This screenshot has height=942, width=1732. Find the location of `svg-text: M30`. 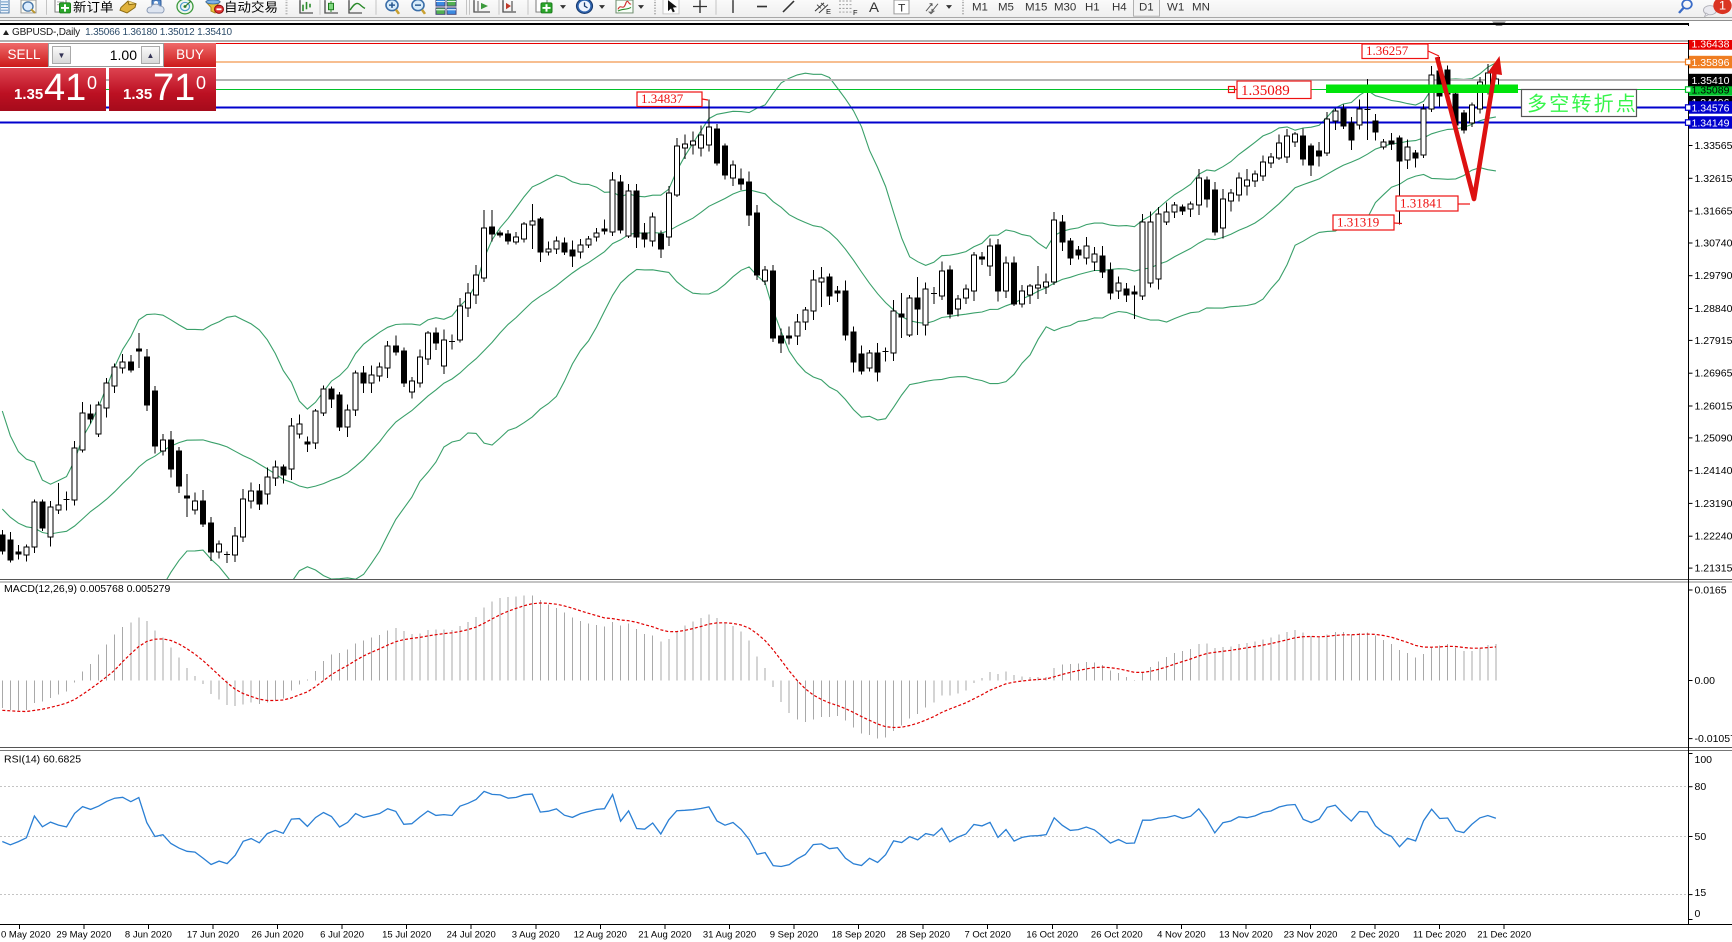

svg-text: M30 is located at coordinates (1065, 7).